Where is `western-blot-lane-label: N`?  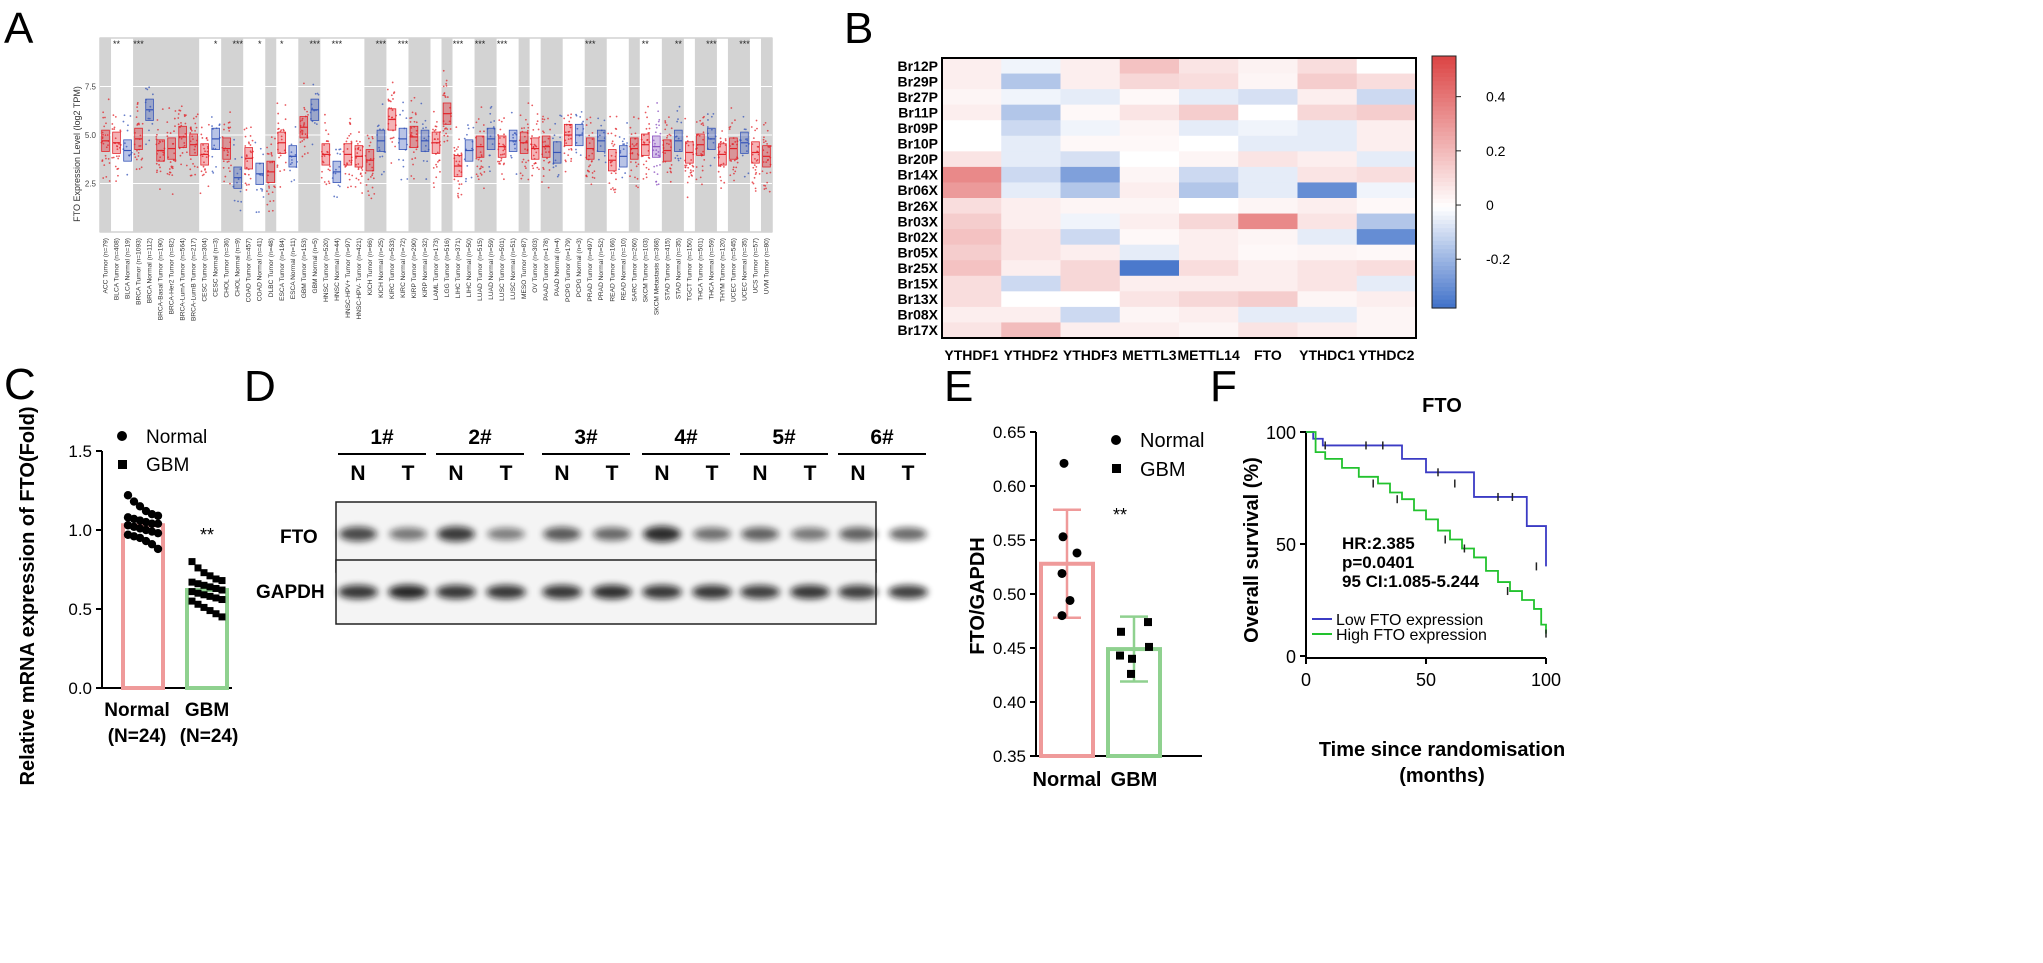 western-blot-lane-label: N is located at coordinates (759, 473).